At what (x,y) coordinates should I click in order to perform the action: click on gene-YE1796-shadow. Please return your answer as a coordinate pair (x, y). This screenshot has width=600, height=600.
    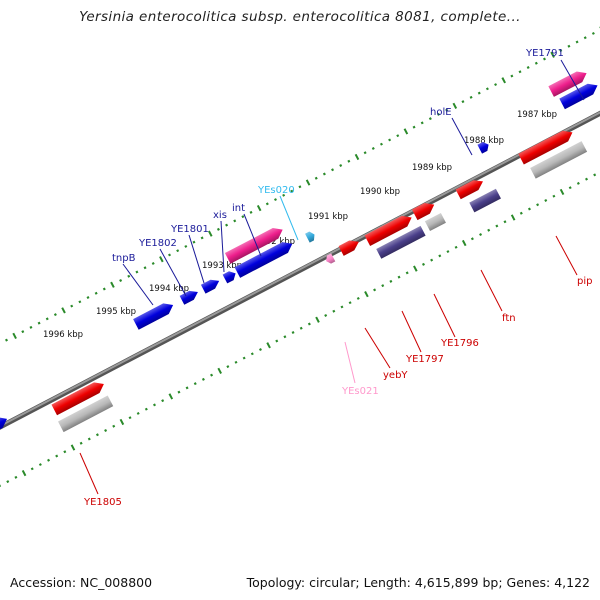
    Looking at the image, I should click on (435, 222).